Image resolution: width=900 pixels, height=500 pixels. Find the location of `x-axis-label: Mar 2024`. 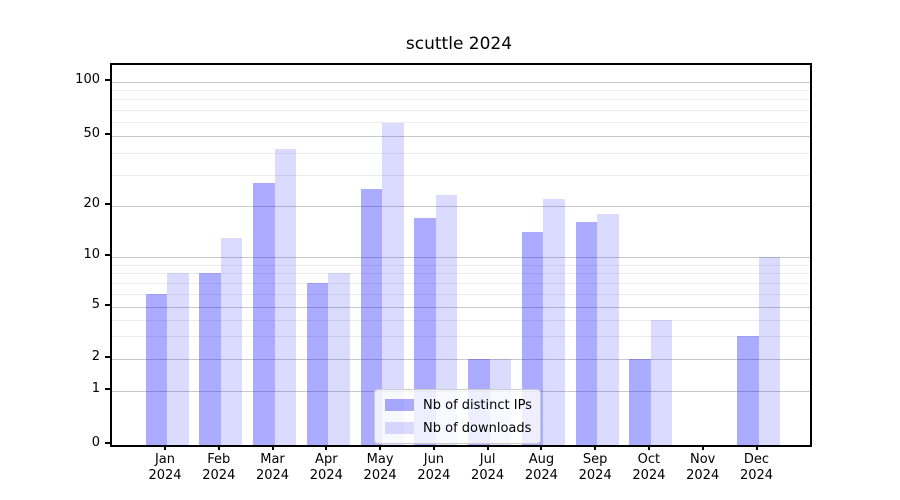

x-axis-label: Mar 2024 is located at coordinates (272, 467).